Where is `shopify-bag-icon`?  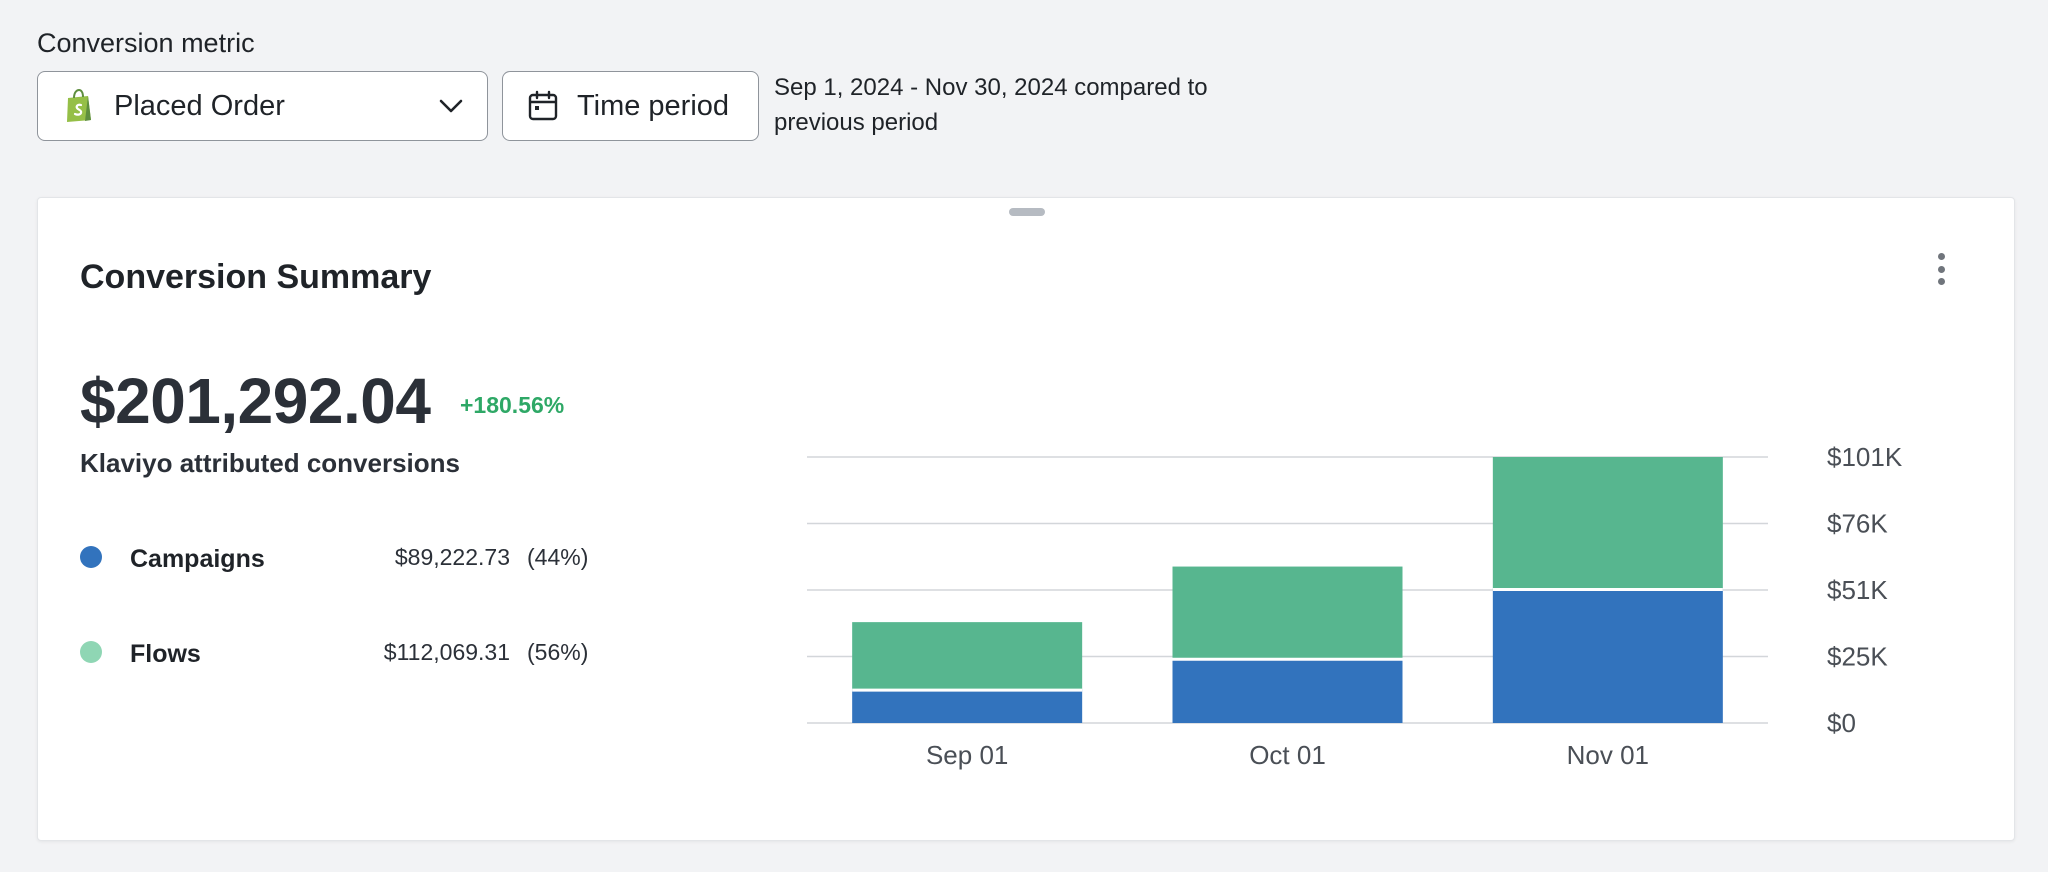
shopify-bag-icon is located at coordinates (79, 106).